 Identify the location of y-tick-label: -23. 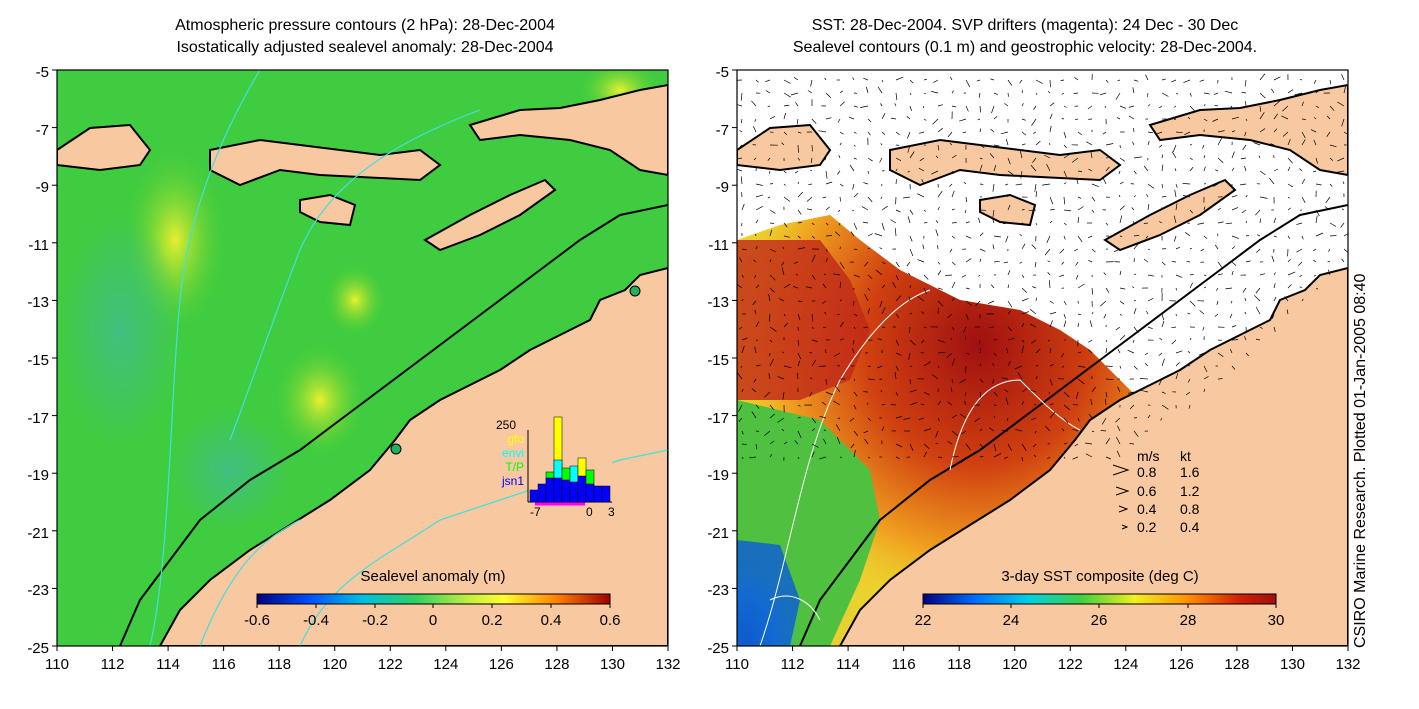
(38, 591).